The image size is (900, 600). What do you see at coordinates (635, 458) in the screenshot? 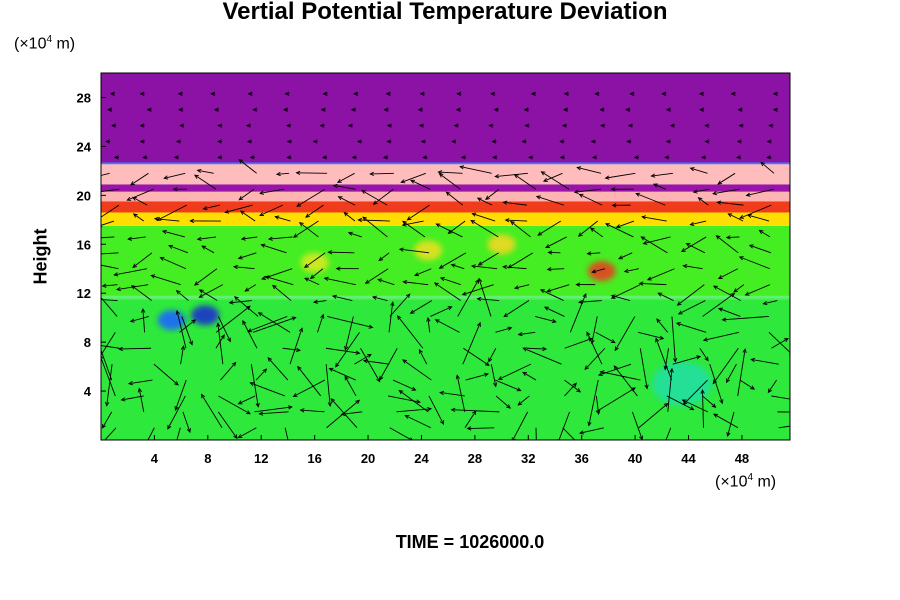
I see `x-tick-label: 40` at bounding box center [635, 458].